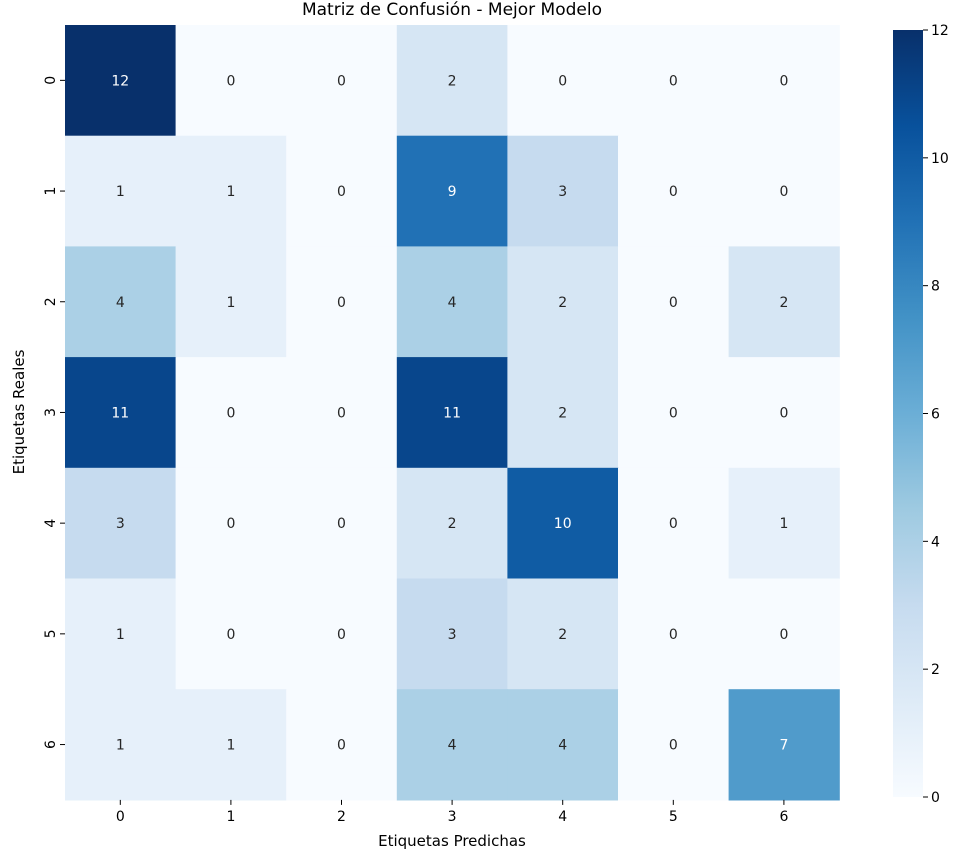 This screenshot has height=855, width=966. What do you see at coordinates (935, 670) in the screenshot?
I see `colorbar-tick-label: 2` at bounding box center [935, 670].